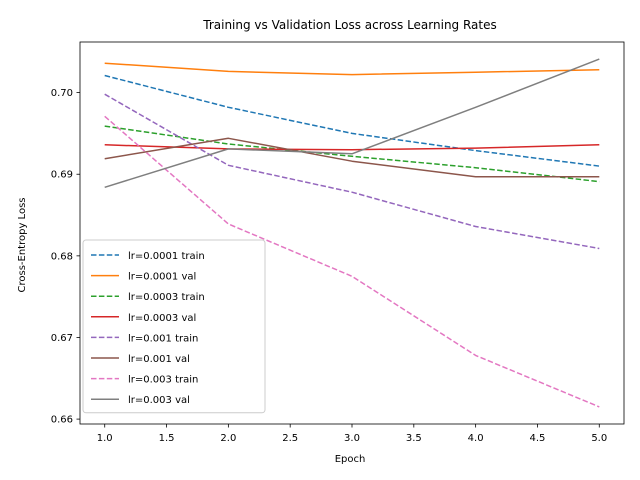 The width and height of the screenshot is (640, 480). I want to click on x-tick-label: 2.0, so click(228, 438).